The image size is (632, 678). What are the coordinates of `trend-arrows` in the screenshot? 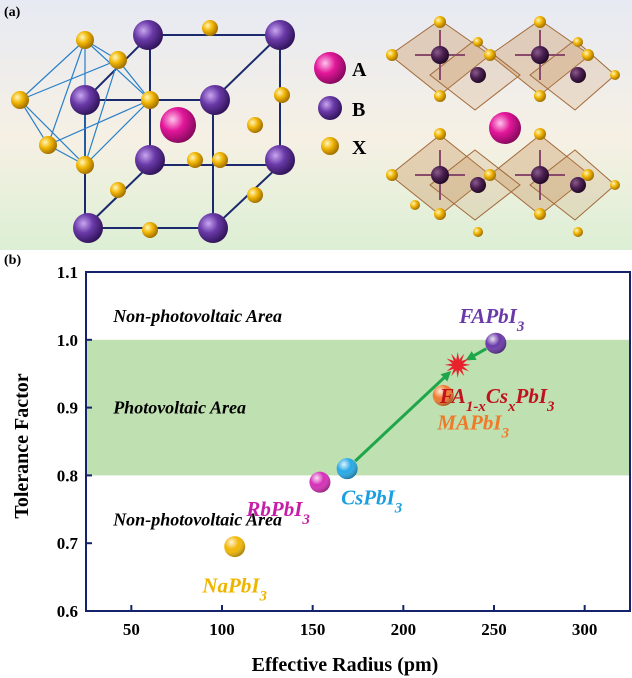 It's located at (420, 405).